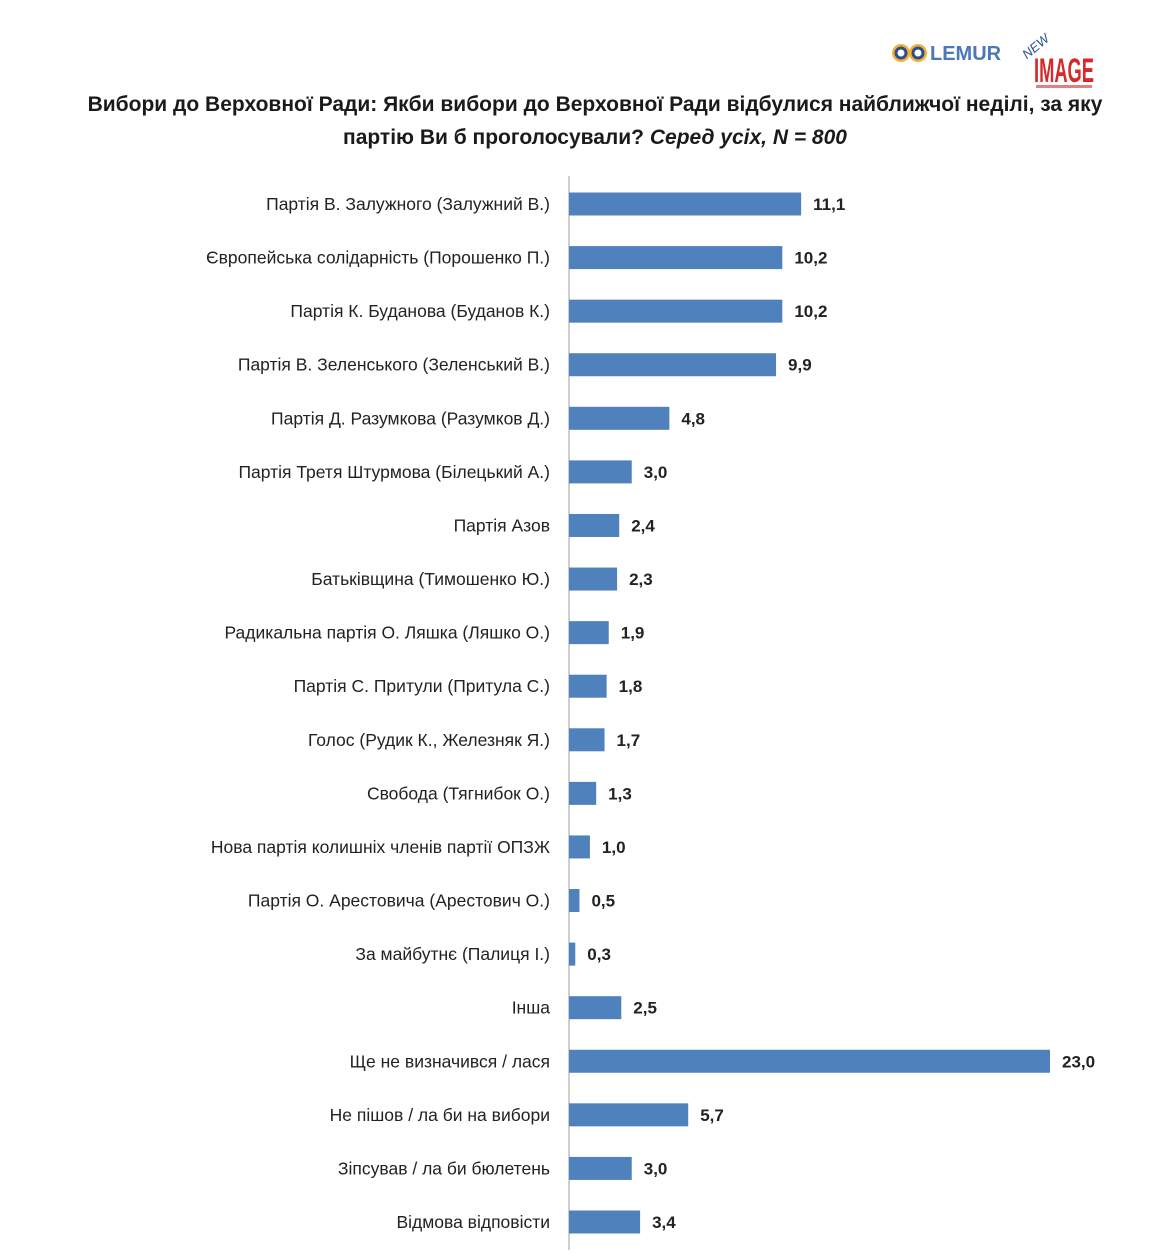  Describe the element at coordinates (399, 901) in the screenshot. I see `category-label: Партія О. Арестовича (Арестович О.)` at that location.